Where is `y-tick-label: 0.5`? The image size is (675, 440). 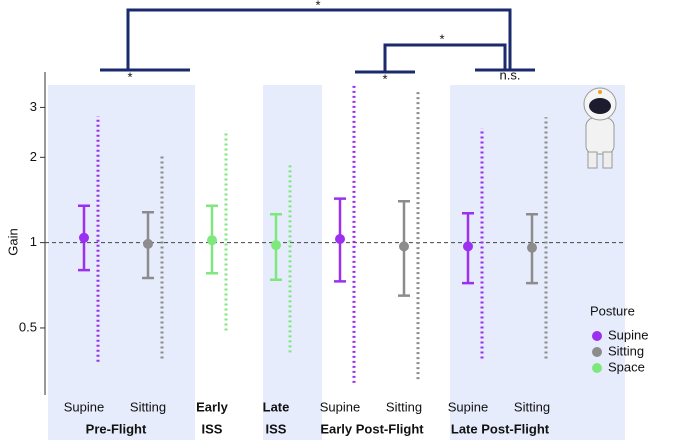
y-tick-label: 0.5 is located at coordinates (28, 326).